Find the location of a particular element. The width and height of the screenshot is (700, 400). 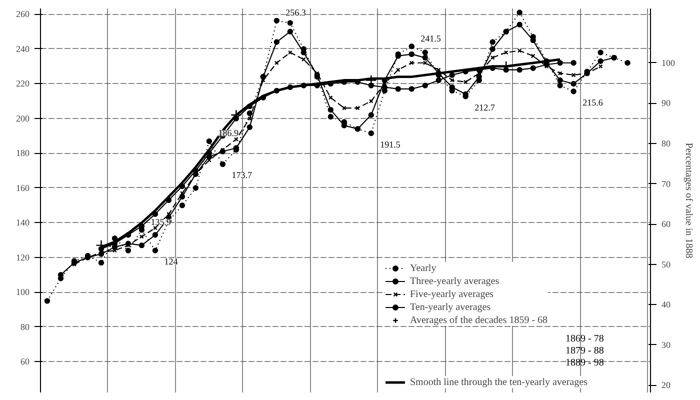

data-label: 135.9 is located at coordinates (161, 221).